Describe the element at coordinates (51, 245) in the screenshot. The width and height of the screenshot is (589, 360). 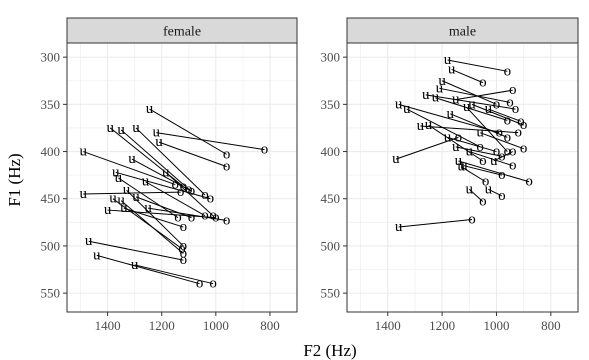
I see `y-tick-label: 500` at that location.